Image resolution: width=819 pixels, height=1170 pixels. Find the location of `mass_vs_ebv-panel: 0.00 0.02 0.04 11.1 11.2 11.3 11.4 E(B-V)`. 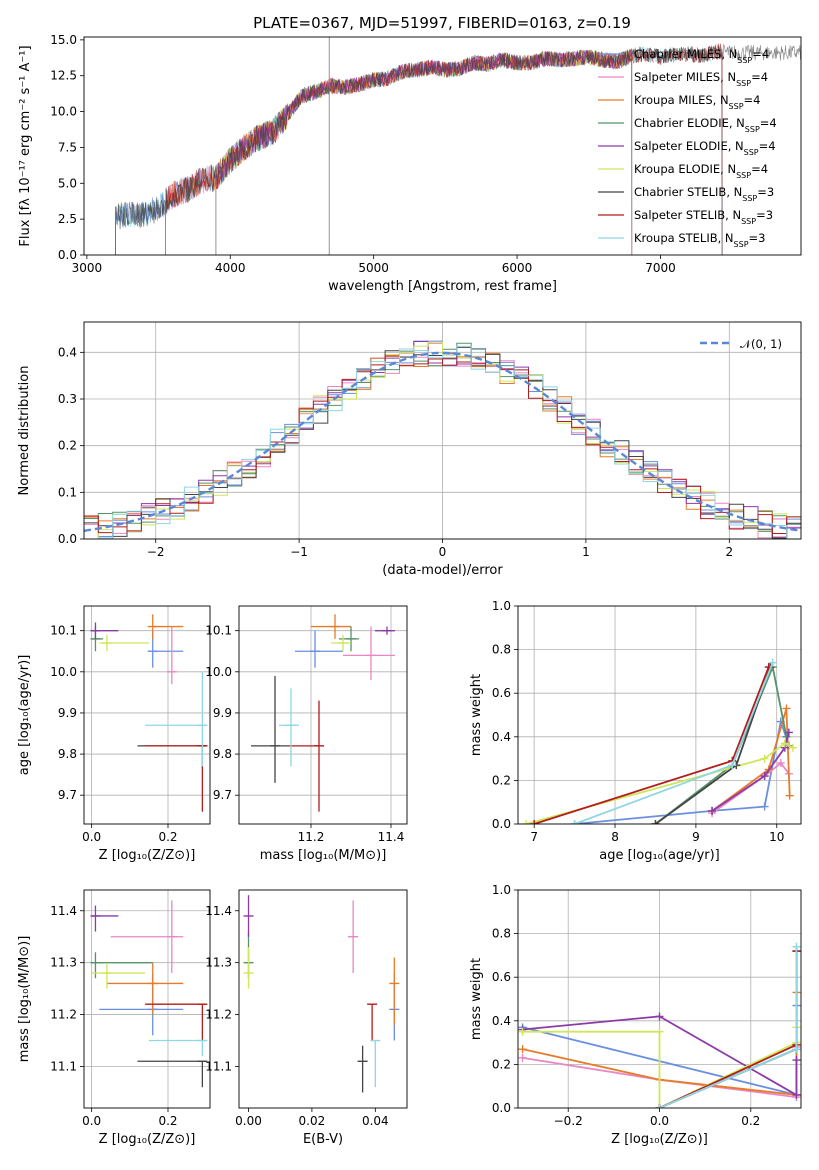

mass_vs_ebv-panel: 0.00 0.02 0.04 11.1 11.2 11.3 11.4 E(B-V) is located at coordinates (306, 1018).